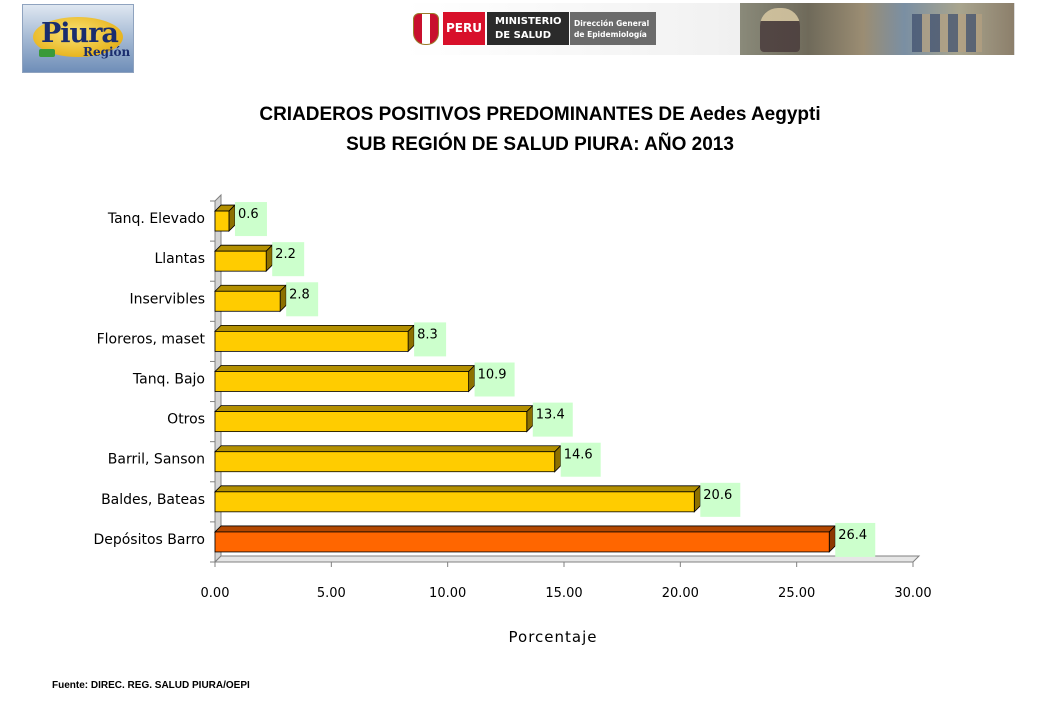 The height and width of the screenshot is (720, 1040). What do you see at coordinates (523, 35) in the screenshot?
I see `ministry-line-2: DE SALUD` at bounding box center [523, 35].